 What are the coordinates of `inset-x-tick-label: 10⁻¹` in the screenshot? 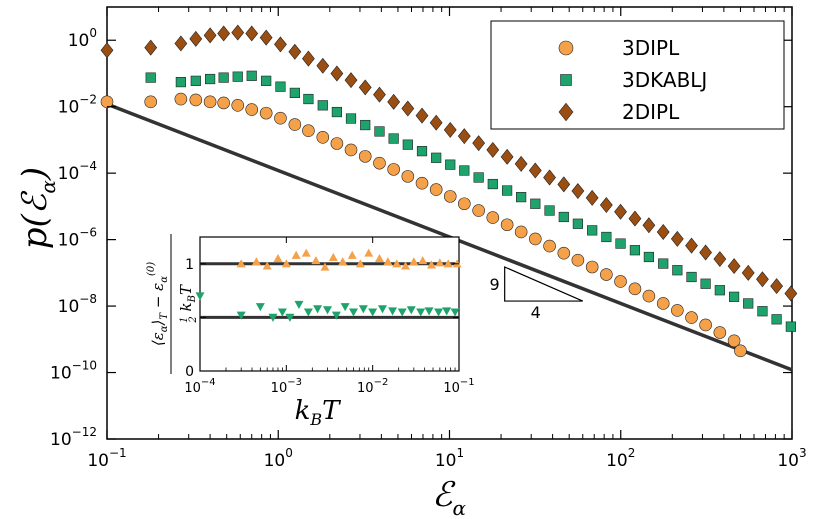 It's located at (458, 386).